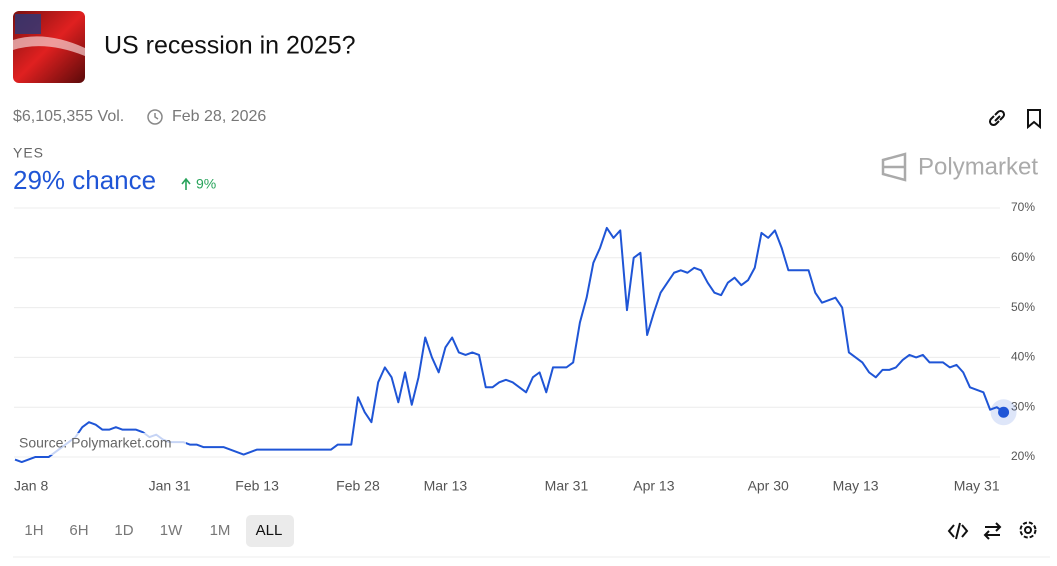  What do you see at coordinates (446, 486) in the screenshot?
I see `x-tick-label: Mar 13` at bounding box center [446, 486].